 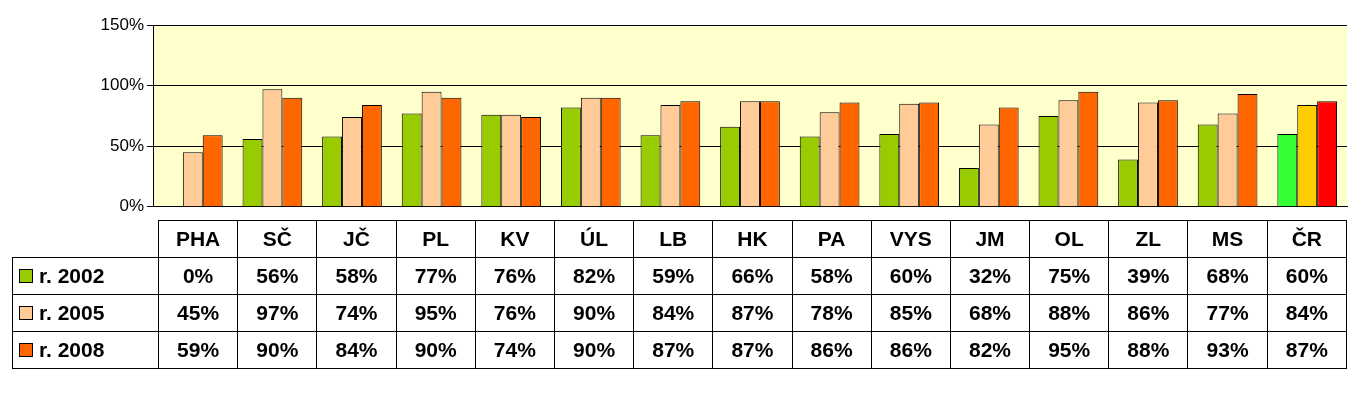 I want to click on legend-label: r. 2002, so click(x=72, y=275).